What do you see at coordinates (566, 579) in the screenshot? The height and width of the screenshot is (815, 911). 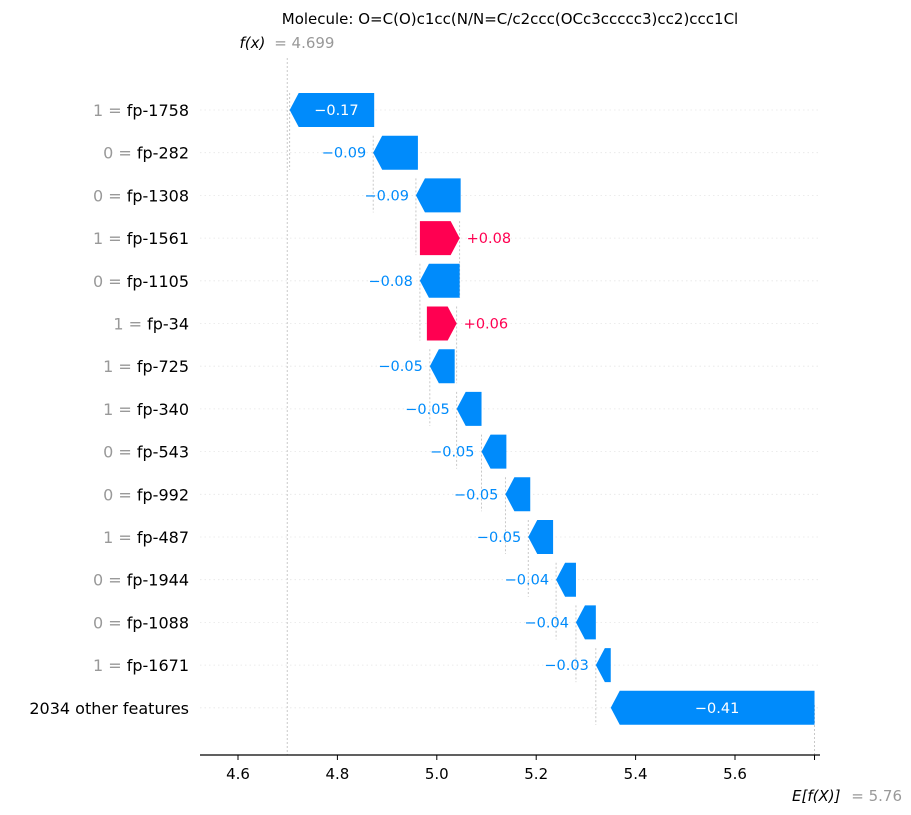 I see `bar-fp-1944` at bounding box center [566, 579].